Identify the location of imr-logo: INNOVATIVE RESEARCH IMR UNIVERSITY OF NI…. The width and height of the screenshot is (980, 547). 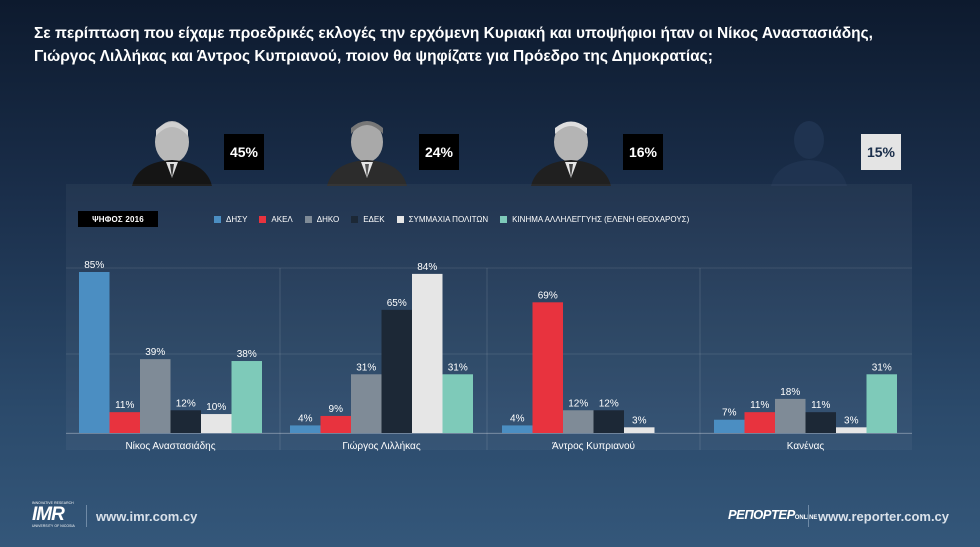
(57, 514).